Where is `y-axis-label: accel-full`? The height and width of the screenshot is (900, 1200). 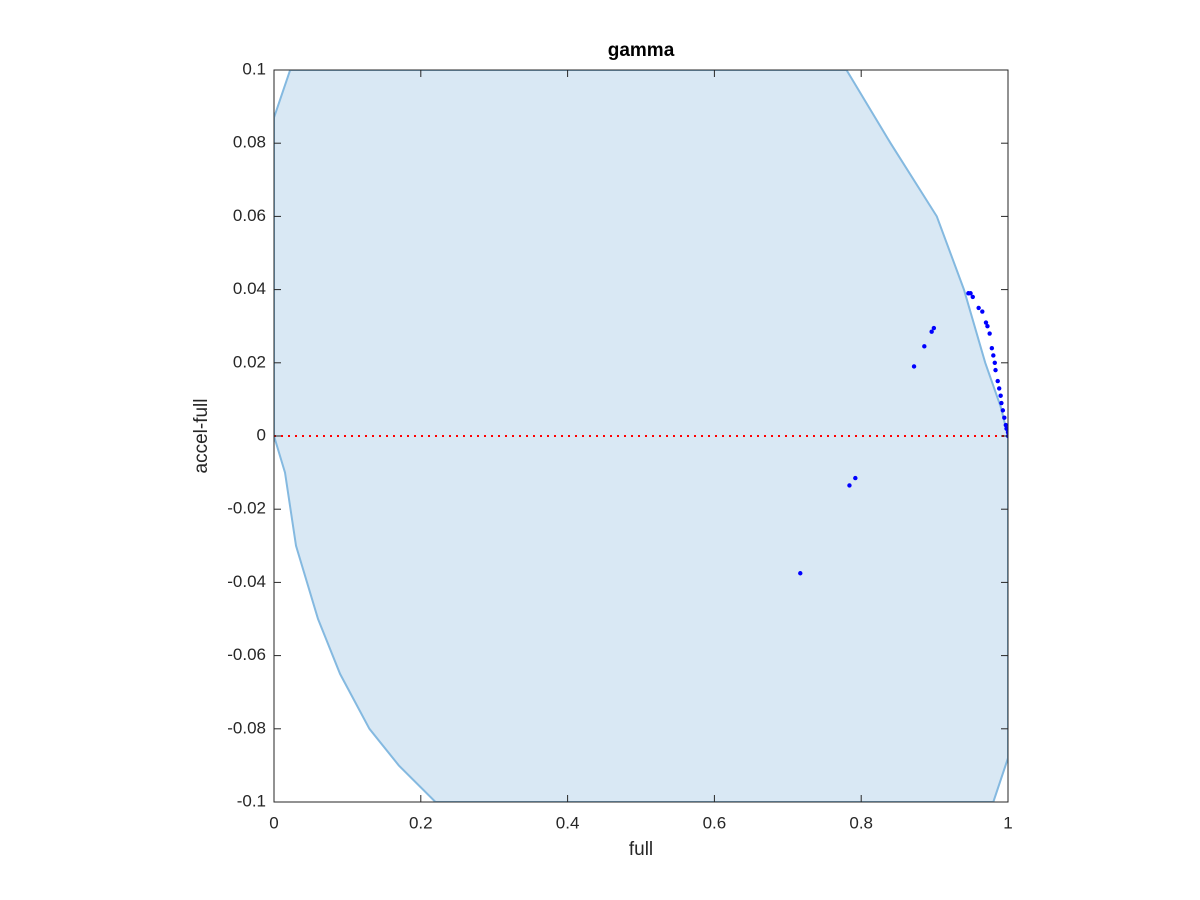 y-axis-label: accel-full is located at coordinates (201, 436).